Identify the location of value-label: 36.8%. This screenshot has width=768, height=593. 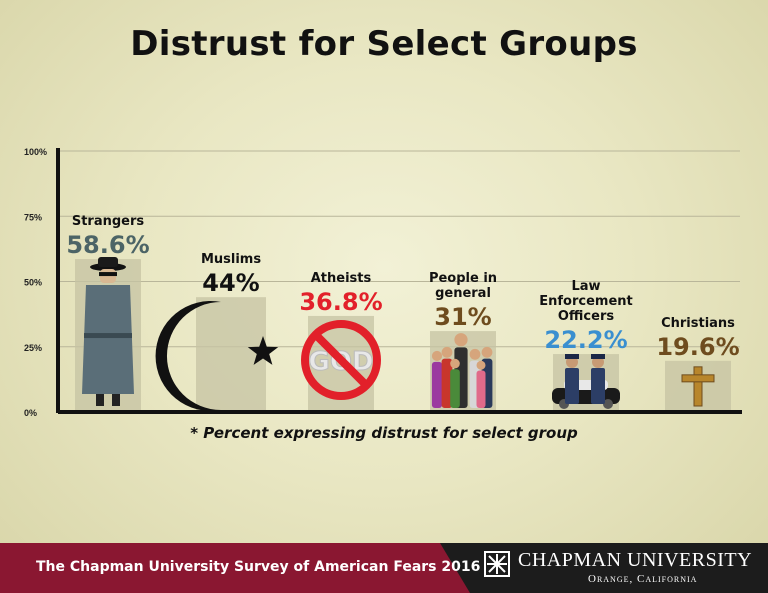
(340, 302).